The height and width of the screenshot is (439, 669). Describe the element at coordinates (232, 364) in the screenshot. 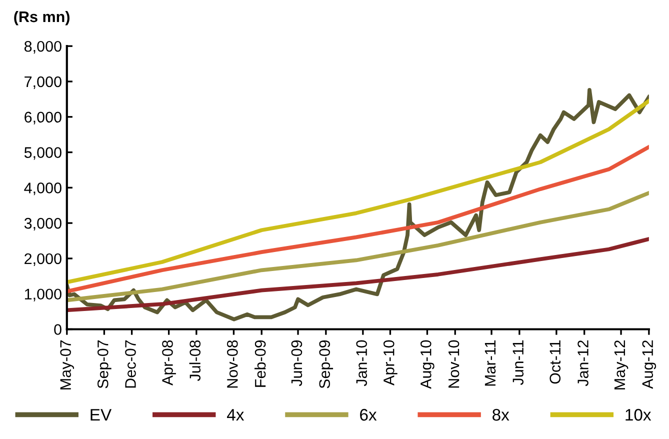

I see `x-tick-label: Nov-08` at that location.